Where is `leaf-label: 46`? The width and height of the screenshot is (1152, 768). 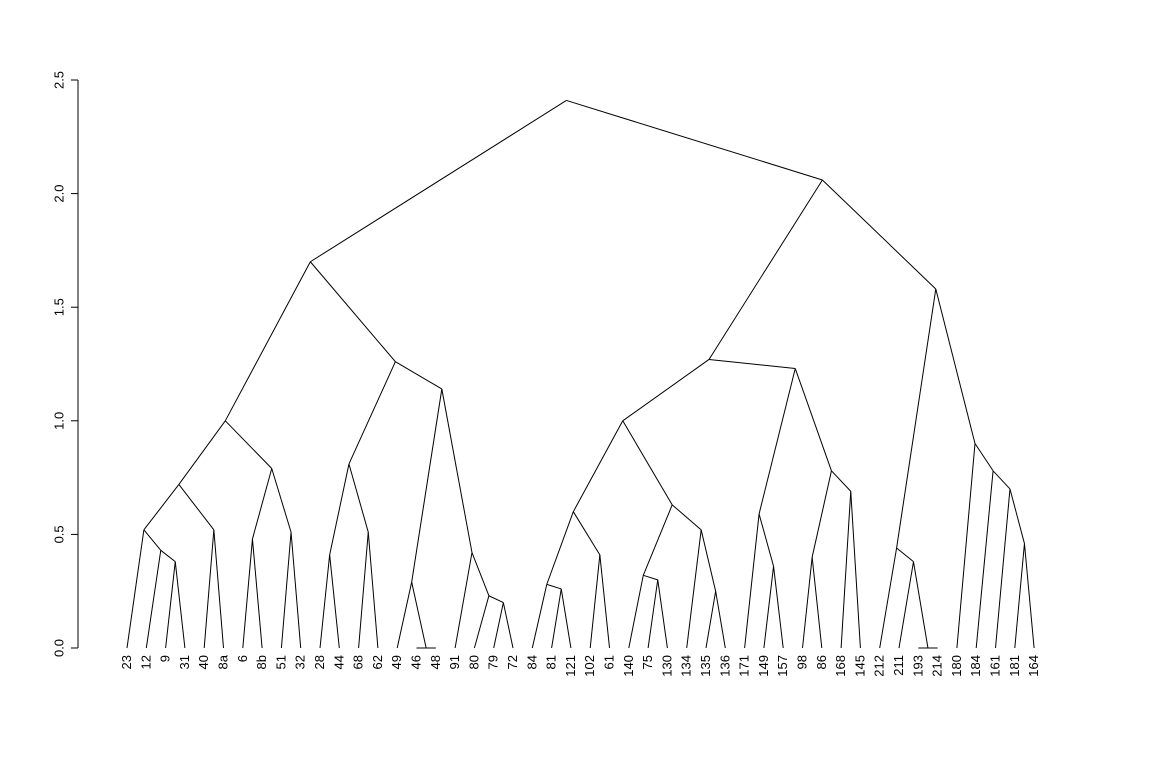 leaf-label: 46 is located at coordinates (416, 662).